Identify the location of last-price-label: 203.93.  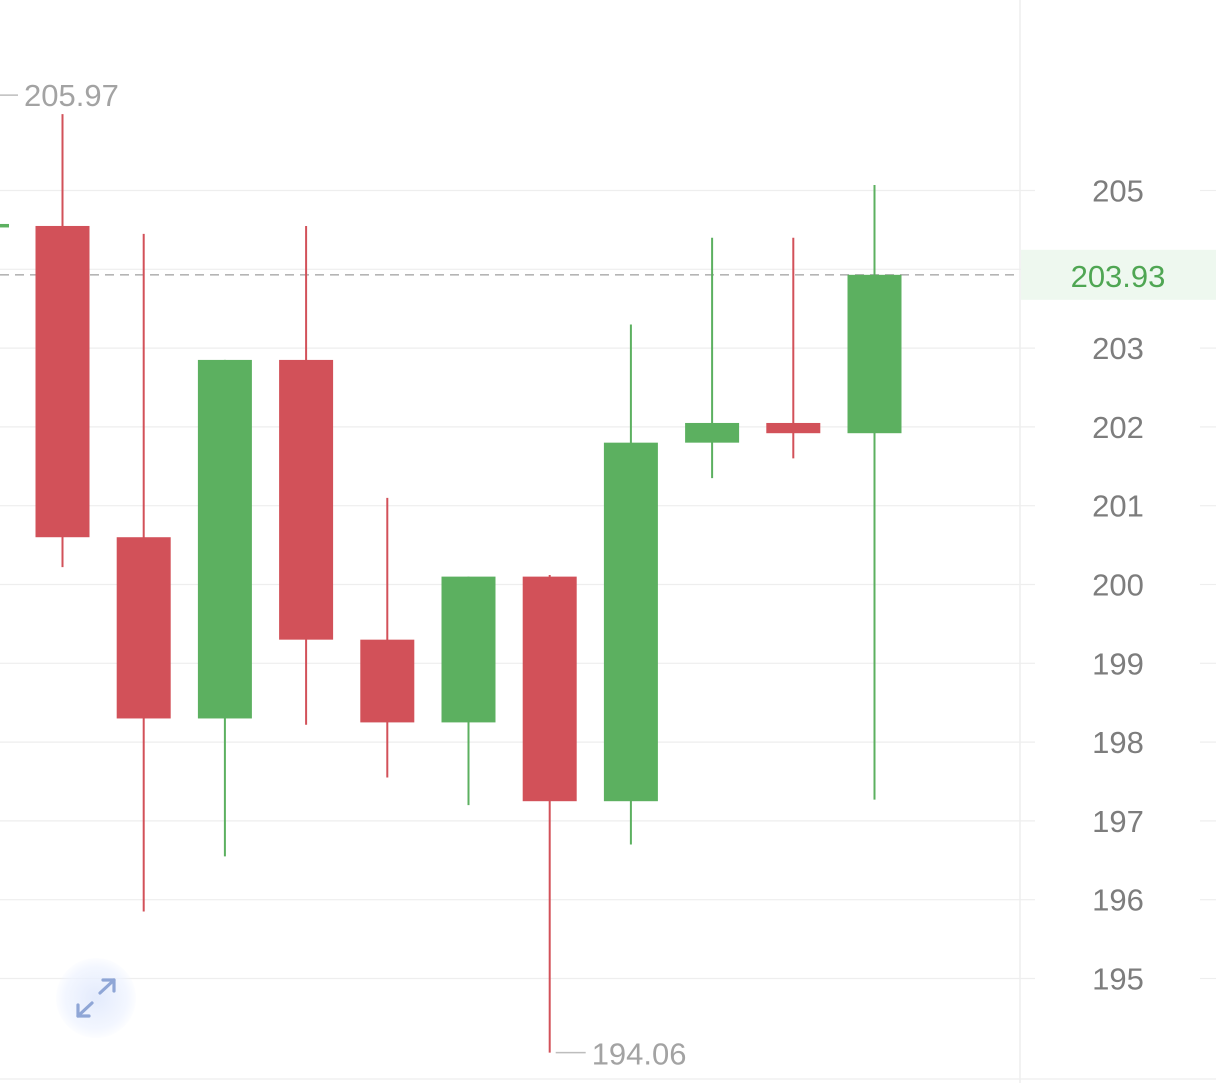
(1118, 276).